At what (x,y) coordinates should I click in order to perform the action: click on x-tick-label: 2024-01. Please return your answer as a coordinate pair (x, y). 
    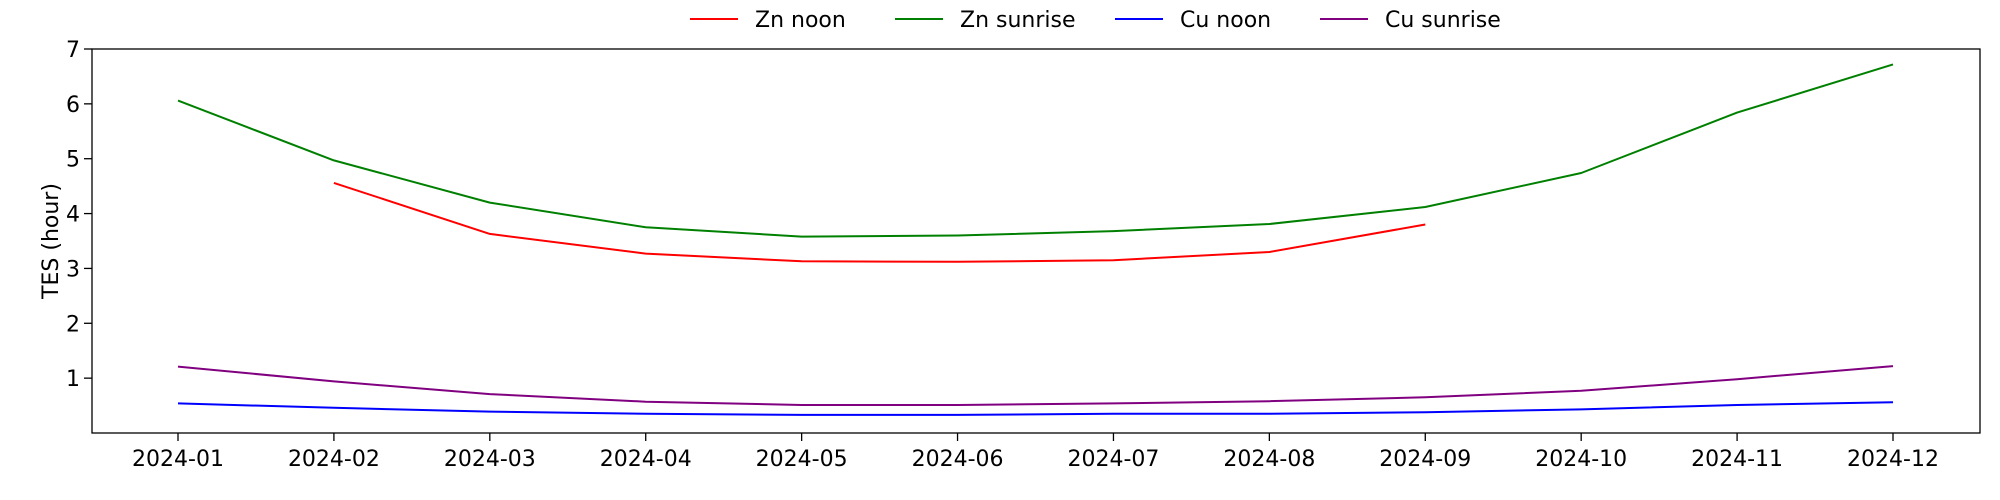
    Looking at the image, I should click on (178, 459).